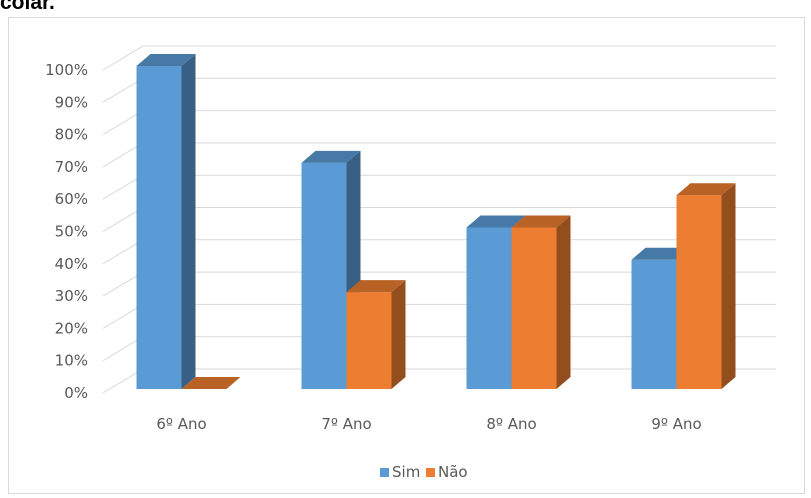  What do you see at coordinates (428, 424) in the screenshot?
I see `x-axis-ticks: 6º Ano 7º Ano 8º Ano 9º Ano` at bounding box center [428, 424].